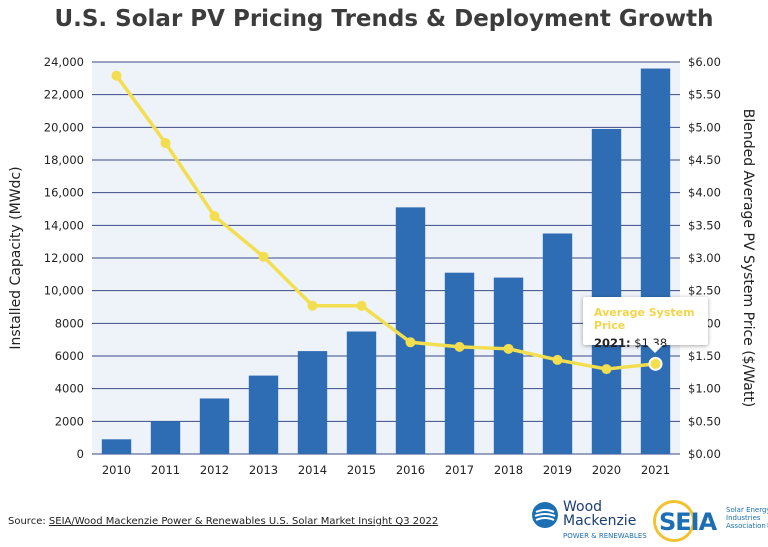 The width and height of the screenshot is (768, 547). I want to click on y-right-tick-label: $0.00, so click(704, 454).